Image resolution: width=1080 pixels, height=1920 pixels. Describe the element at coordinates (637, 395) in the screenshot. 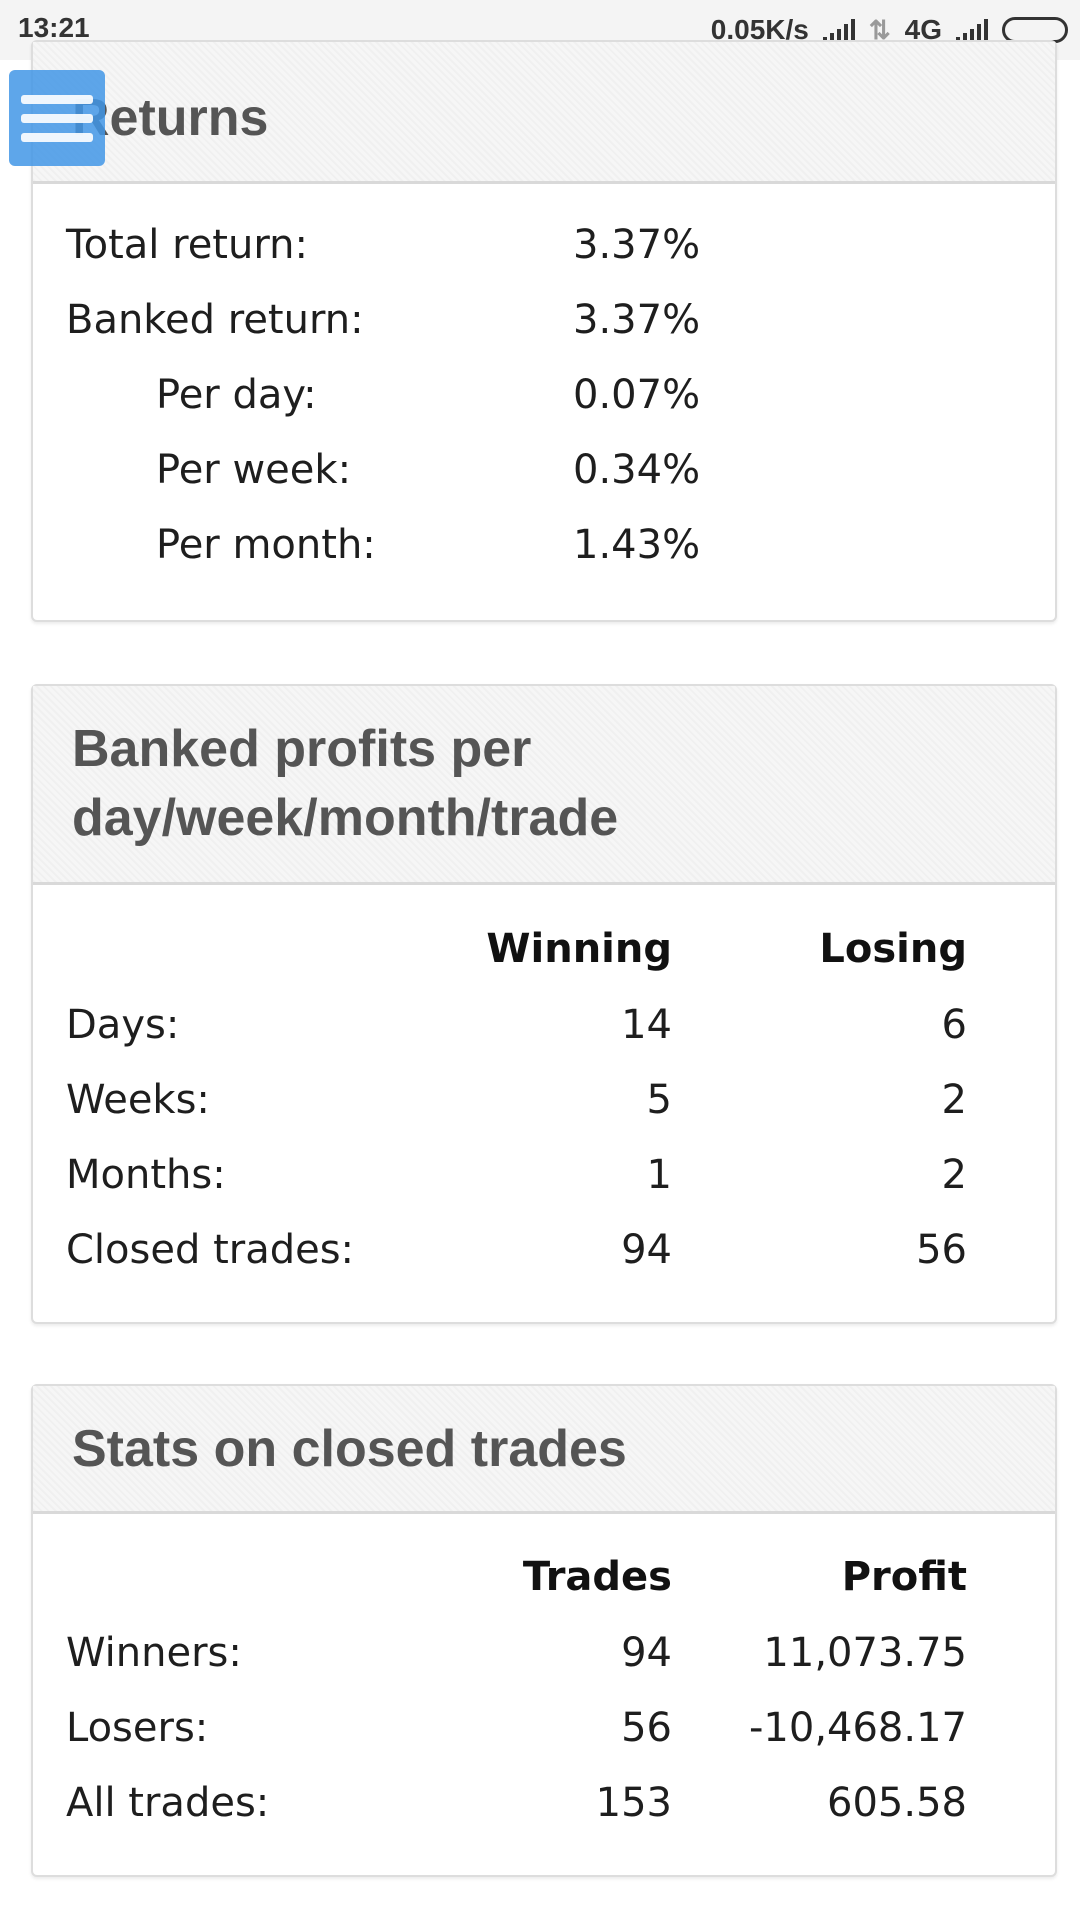

I see `per-day-value: 0.07%` at that location.